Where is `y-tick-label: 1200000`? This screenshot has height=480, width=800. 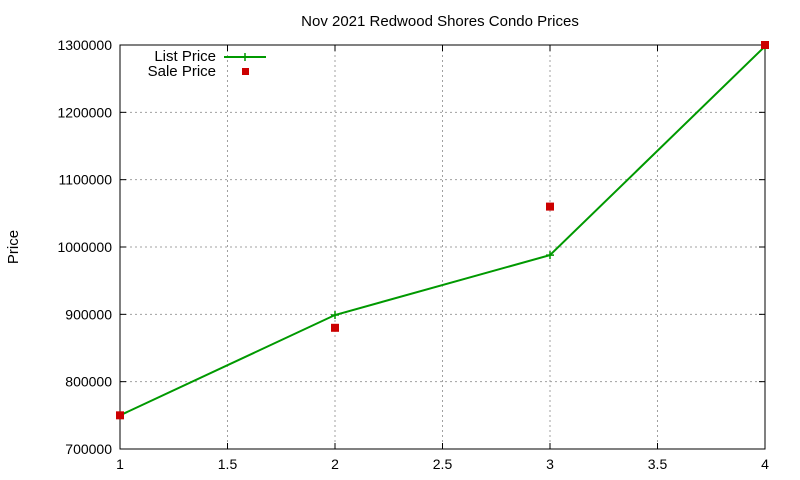
y-tick-label: 1200000 is located at coordinates (84, 112).